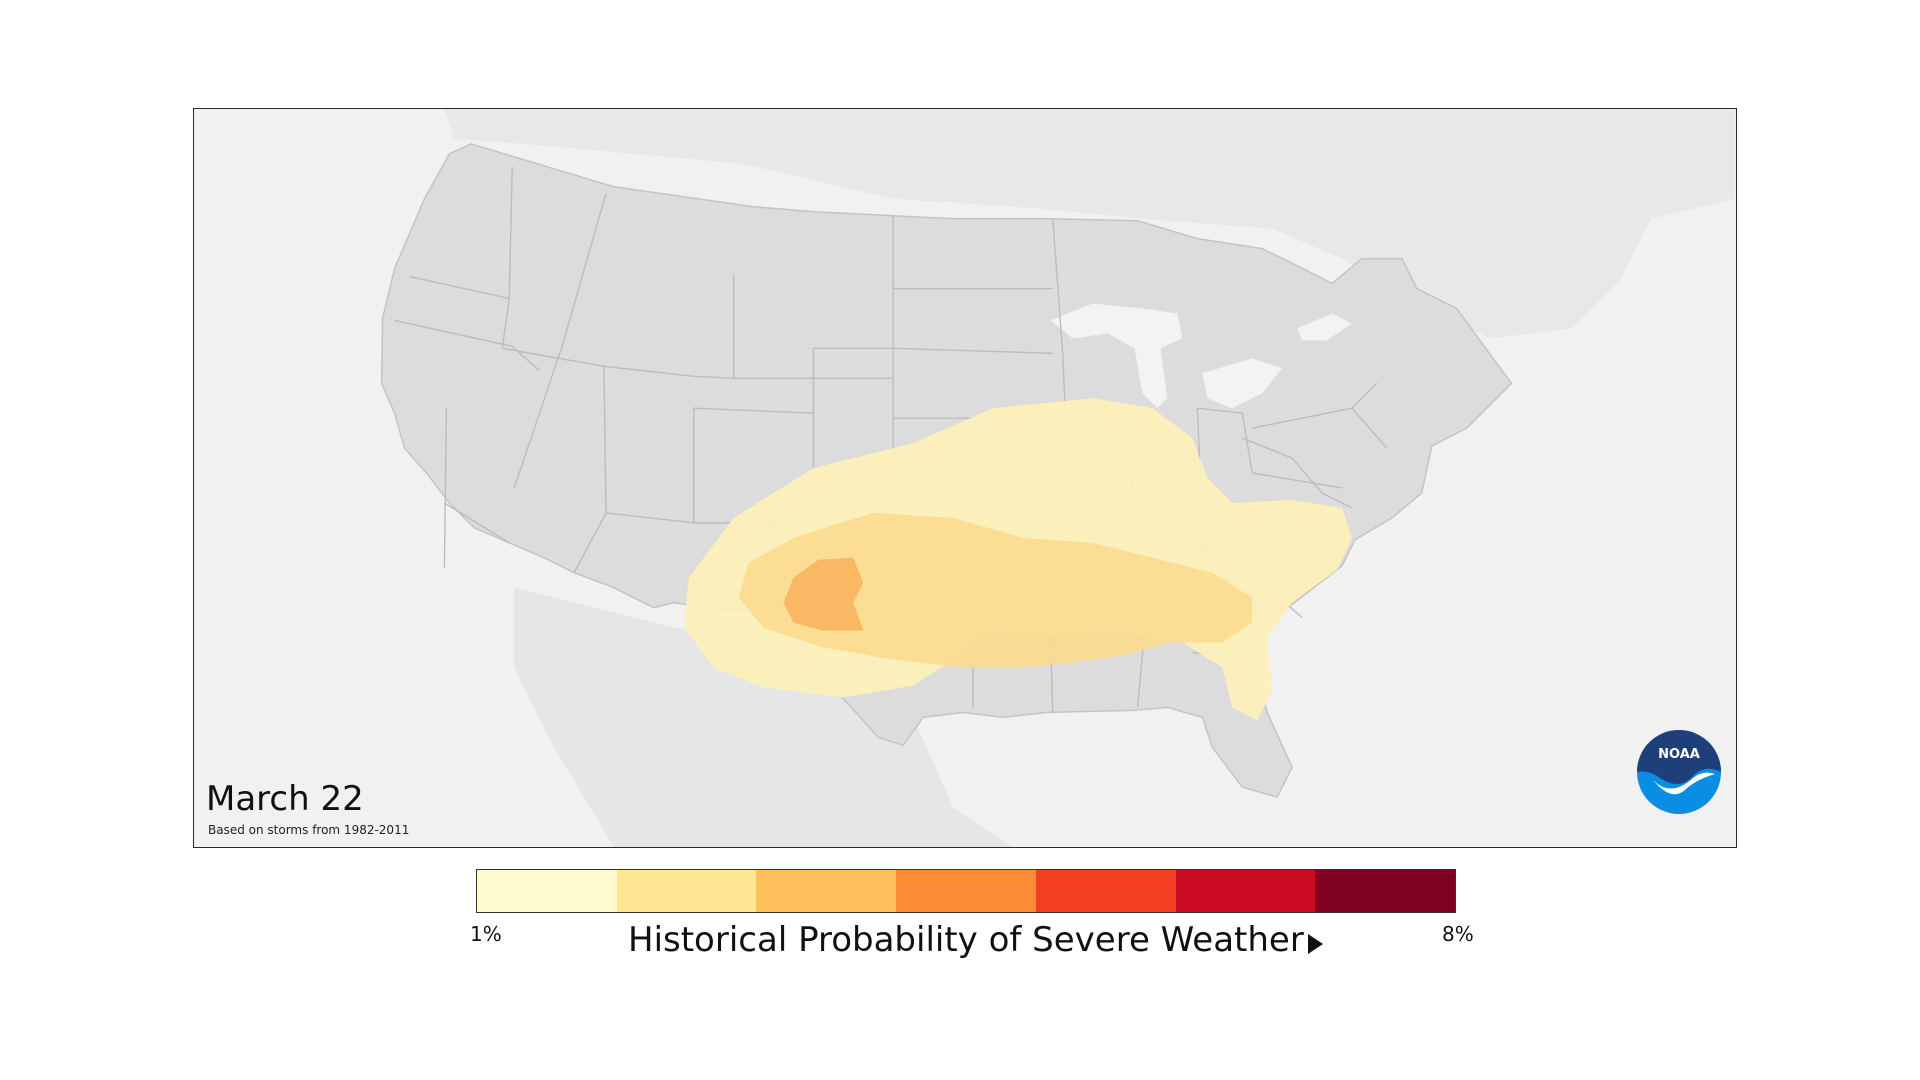 This screenshot has width=1920, height=1080. I want to click on arrow-right-icon, so click(1315, 944).